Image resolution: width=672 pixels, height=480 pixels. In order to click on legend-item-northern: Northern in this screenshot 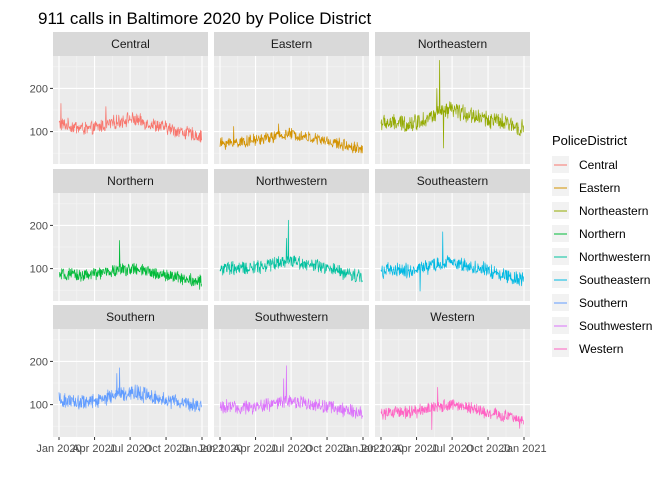, I will do `click(589, 233)`.